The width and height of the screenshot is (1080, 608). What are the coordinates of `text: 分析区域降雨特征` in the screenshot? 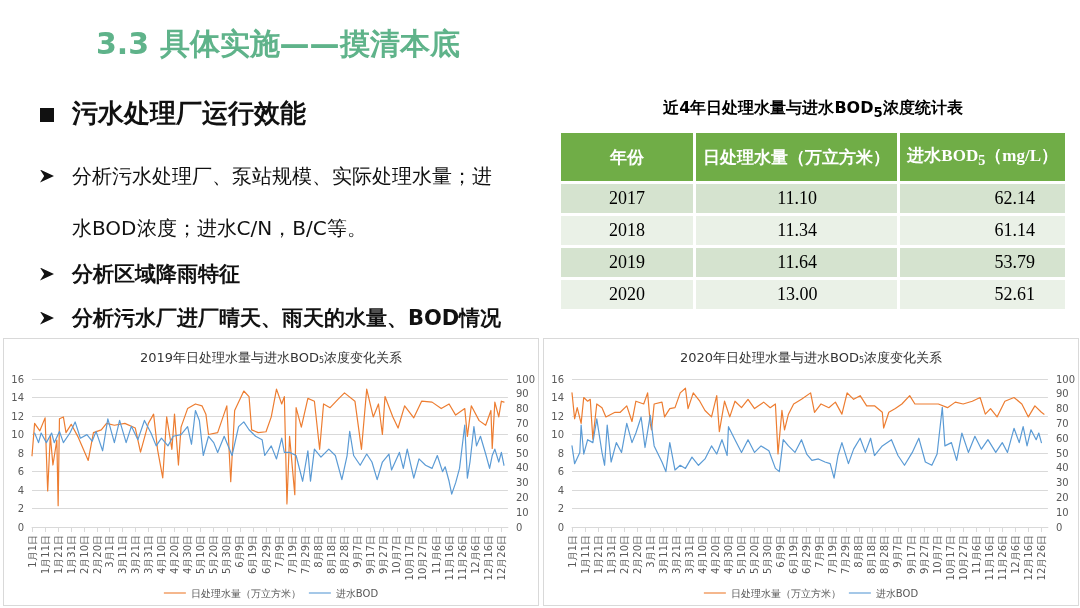 It's located at (156, 274).